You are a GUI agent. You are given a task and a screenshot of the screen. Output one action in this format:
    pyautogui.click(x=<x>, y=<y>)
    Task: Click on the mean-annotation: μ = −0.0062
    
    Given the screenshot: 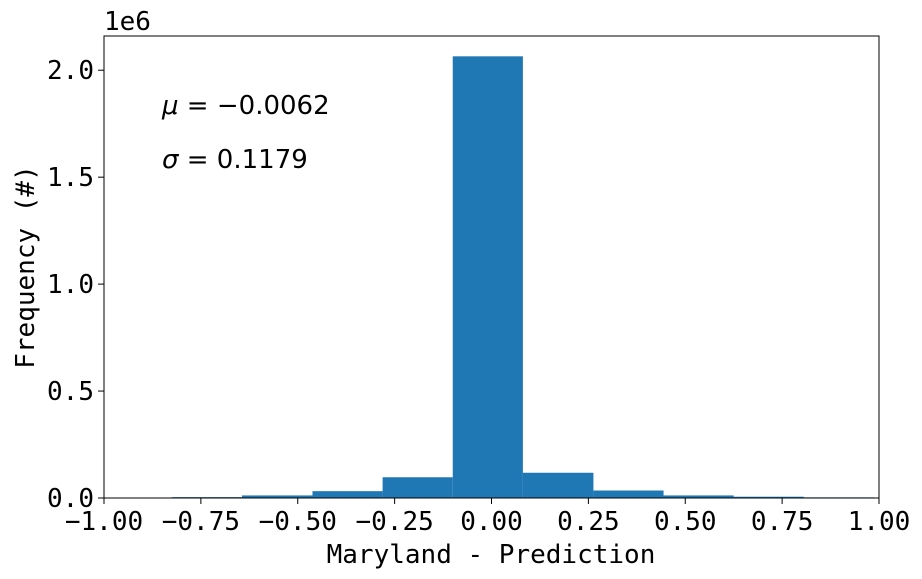 What is the action you would take?
    pyautogui.click(x=245, y=106)
    